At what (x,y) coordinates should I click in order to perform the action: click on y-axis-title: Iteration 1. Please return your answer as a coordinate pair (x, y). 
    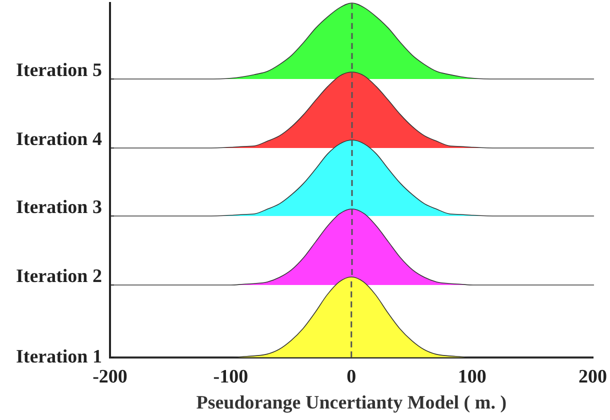
    Looking at the image, I should click on (59, 357).